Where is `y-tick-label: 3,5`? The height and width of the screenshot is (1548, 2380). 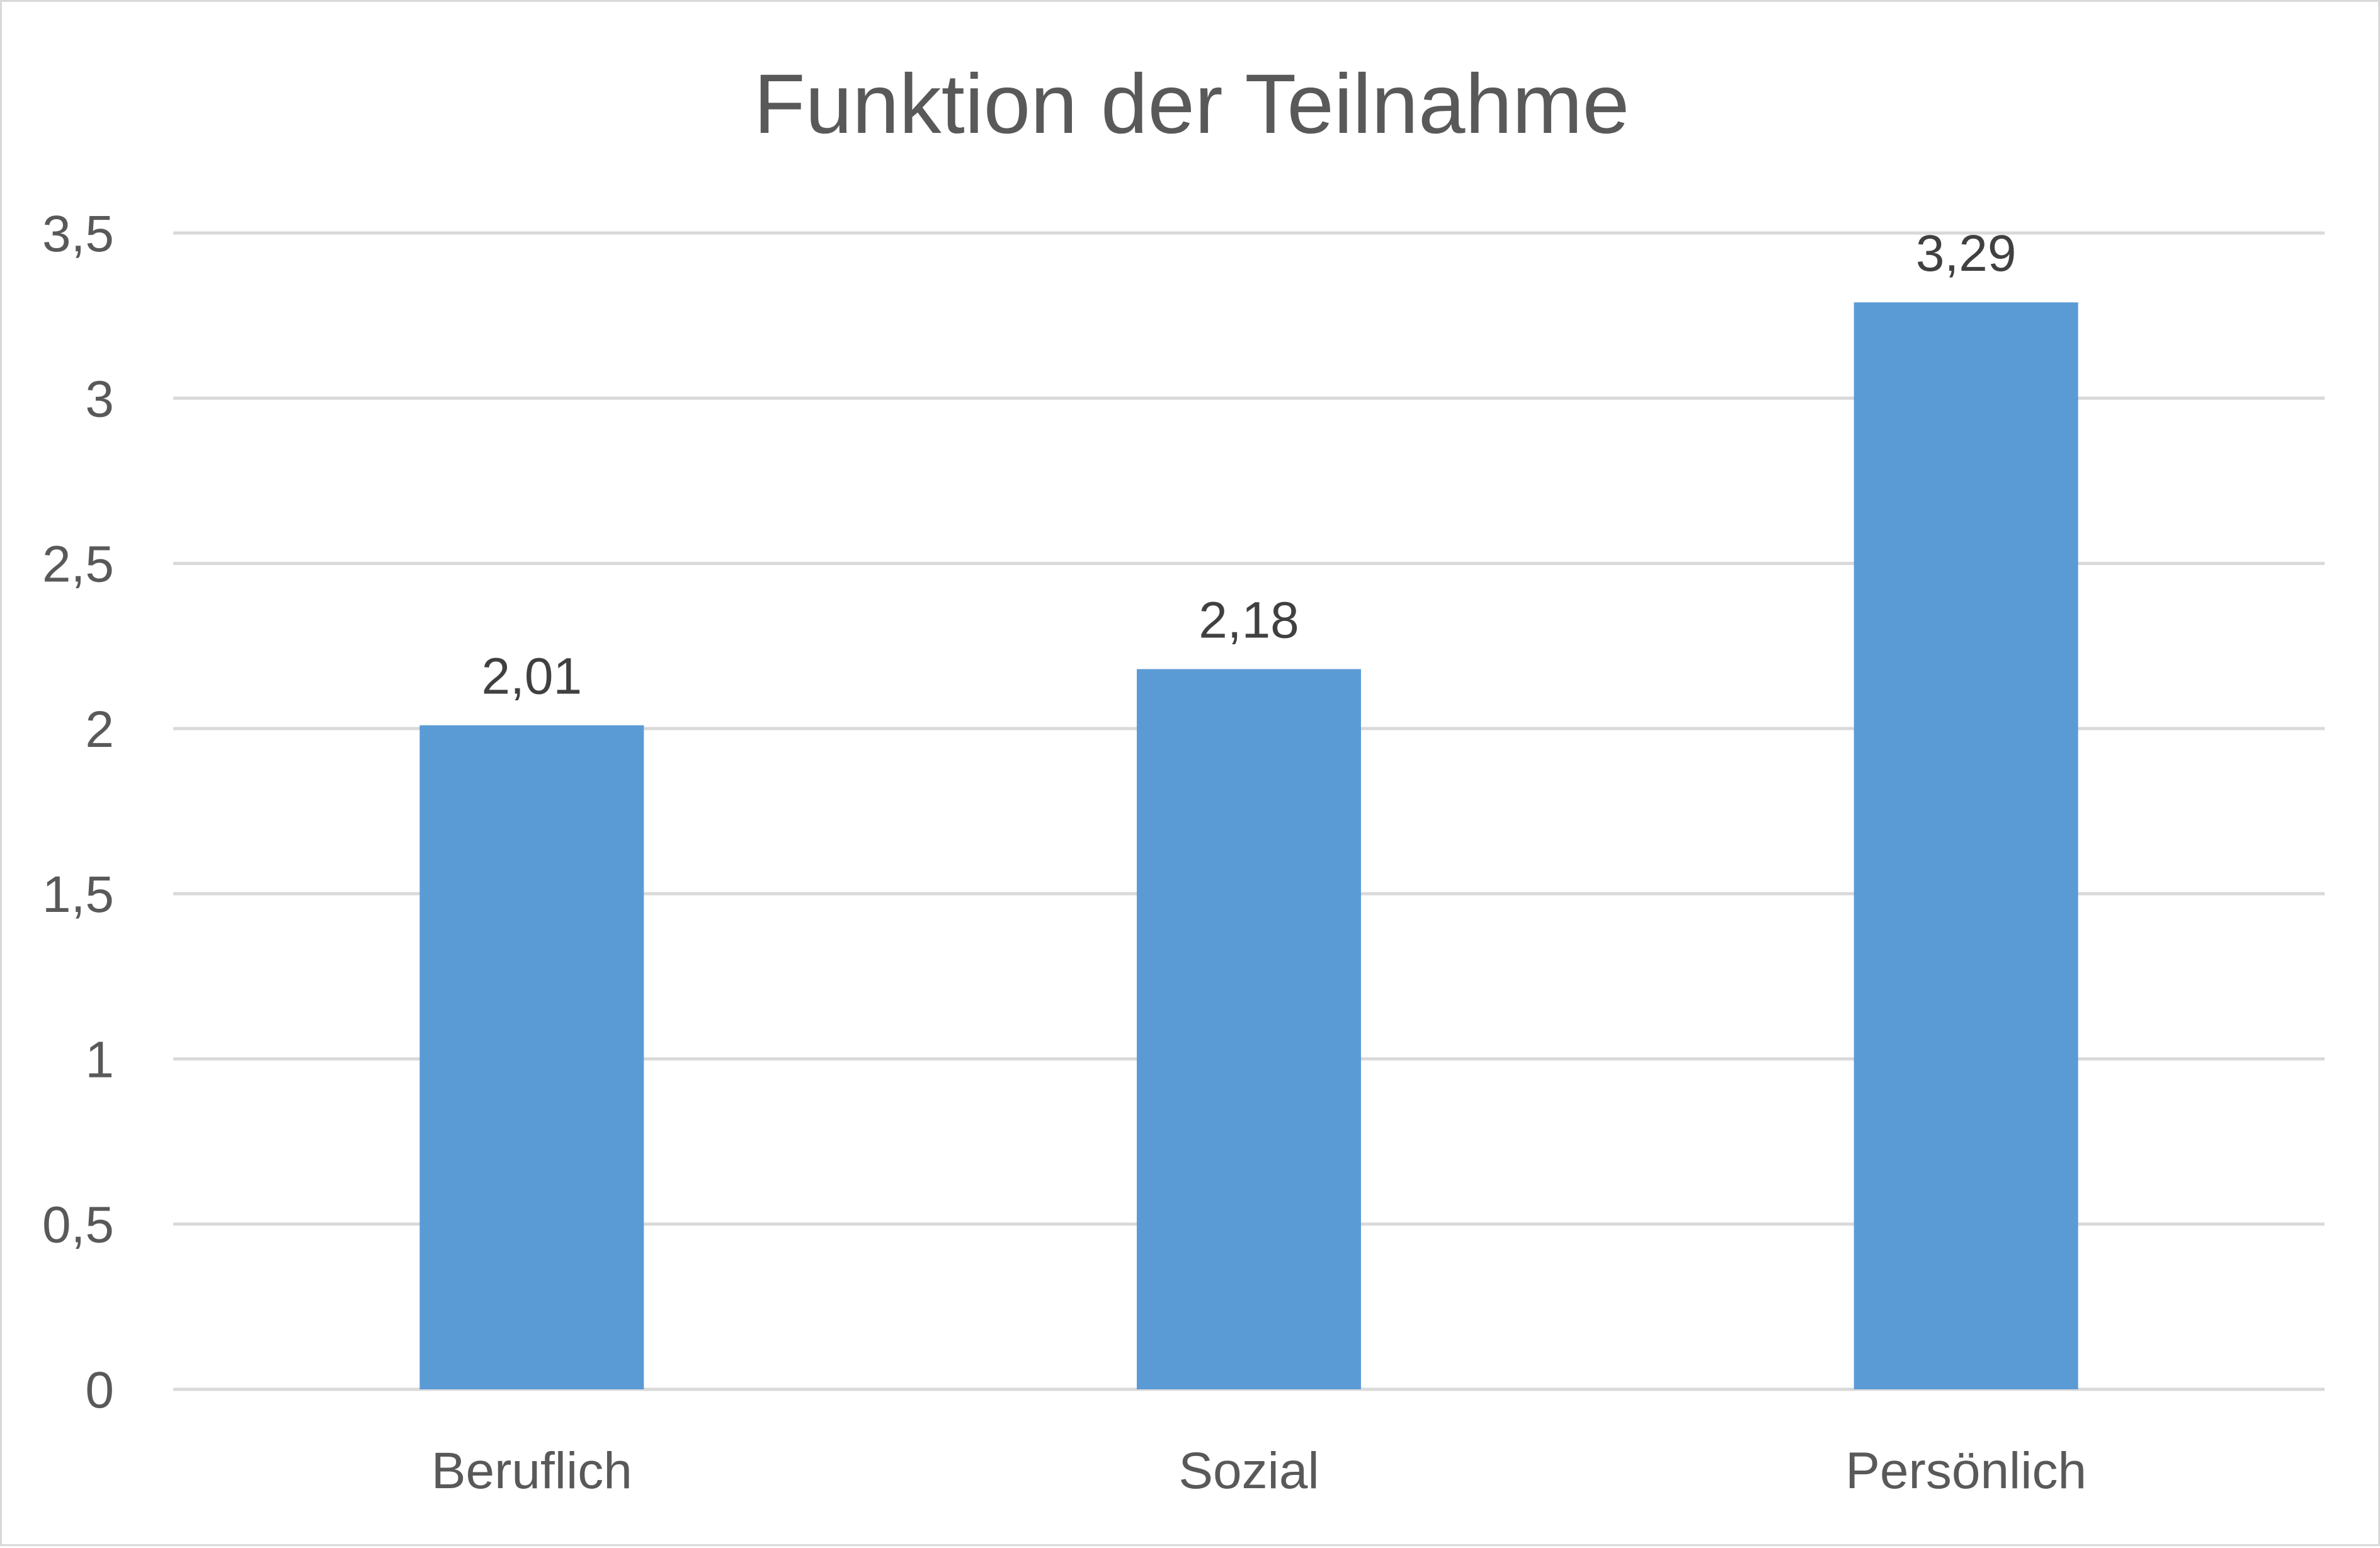 y-tick-label: 3,5 is located at coordinates (78, 234).